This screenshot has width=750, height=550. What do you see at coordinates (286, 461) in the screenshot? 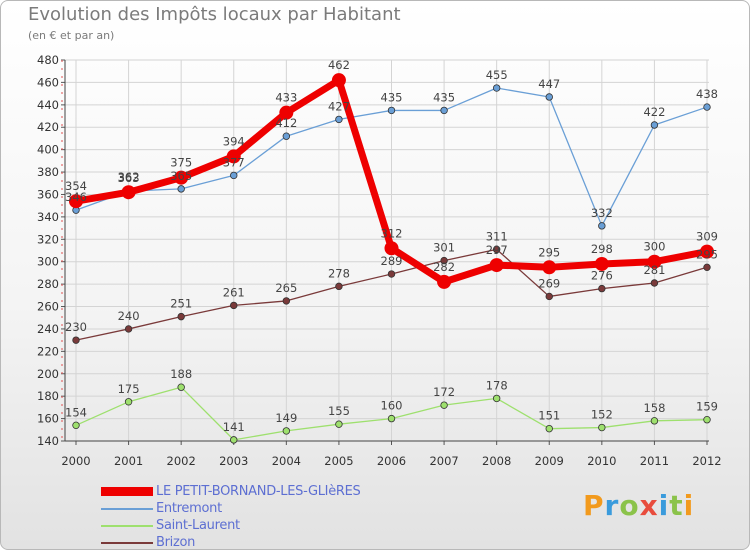
I see `x-tick-label: 2004` at bounding box center [286, 461].